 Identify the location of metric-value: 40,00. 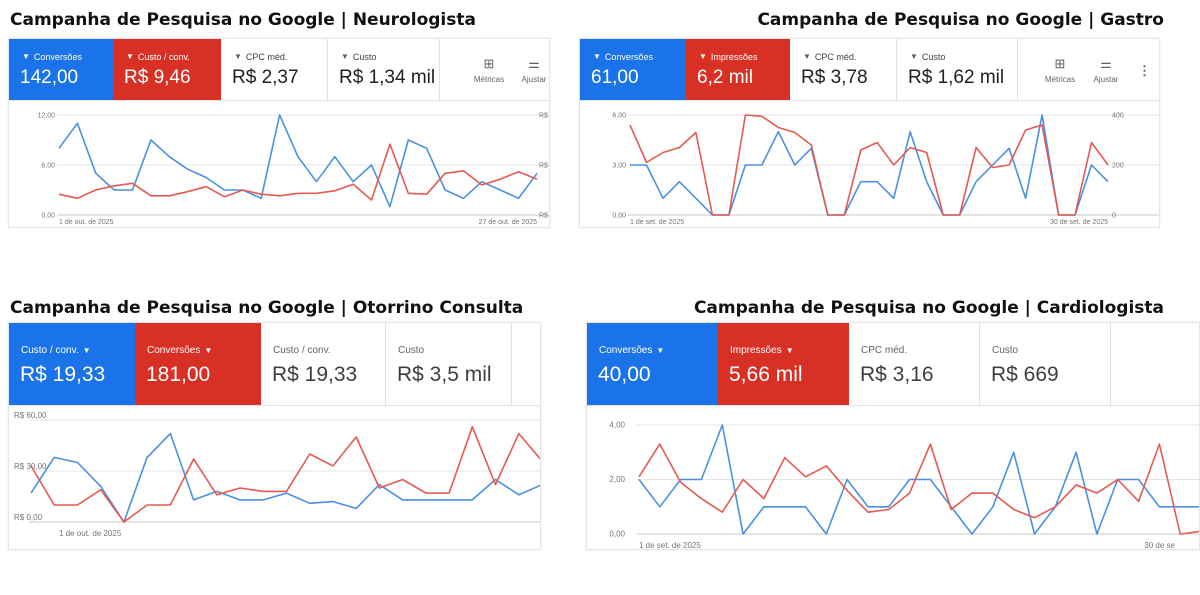
(624, 374).